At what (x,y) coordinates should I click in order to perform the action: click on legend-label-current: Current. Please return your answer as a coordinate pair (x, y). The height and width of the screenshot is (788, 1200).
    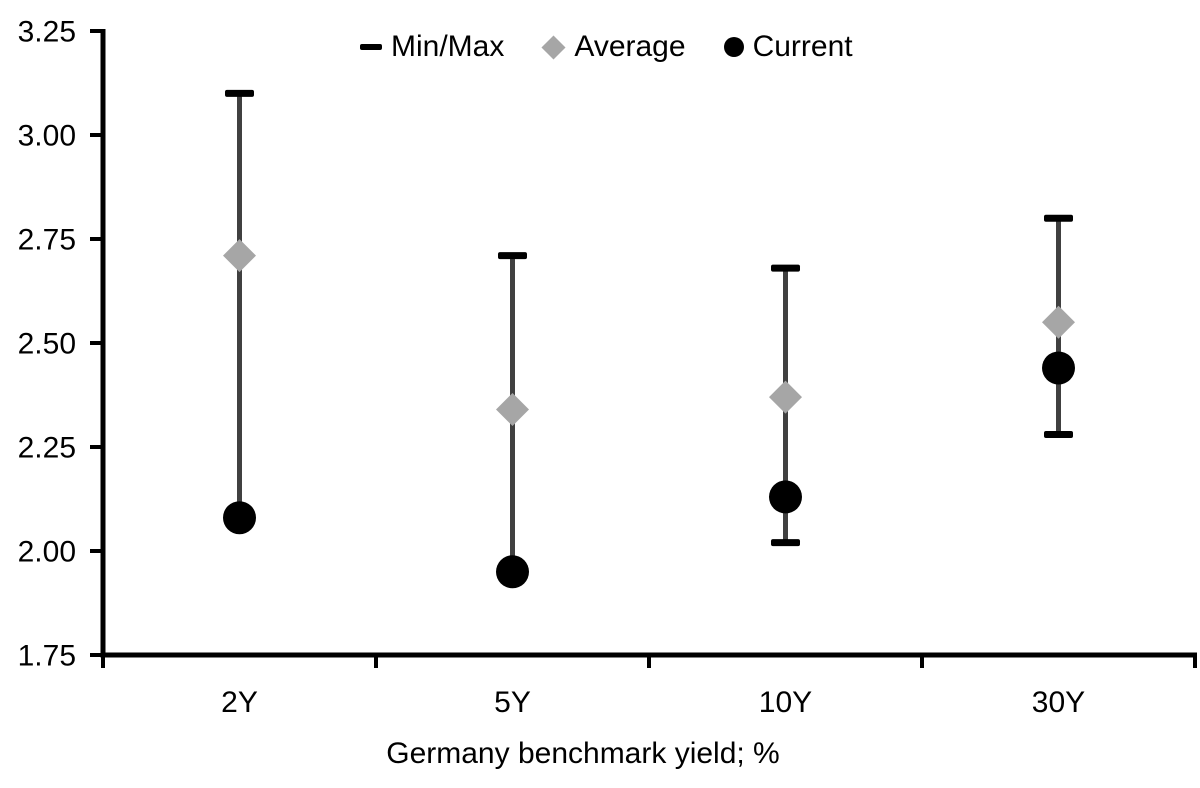
    Looking at the image, I should click on (802, 46).